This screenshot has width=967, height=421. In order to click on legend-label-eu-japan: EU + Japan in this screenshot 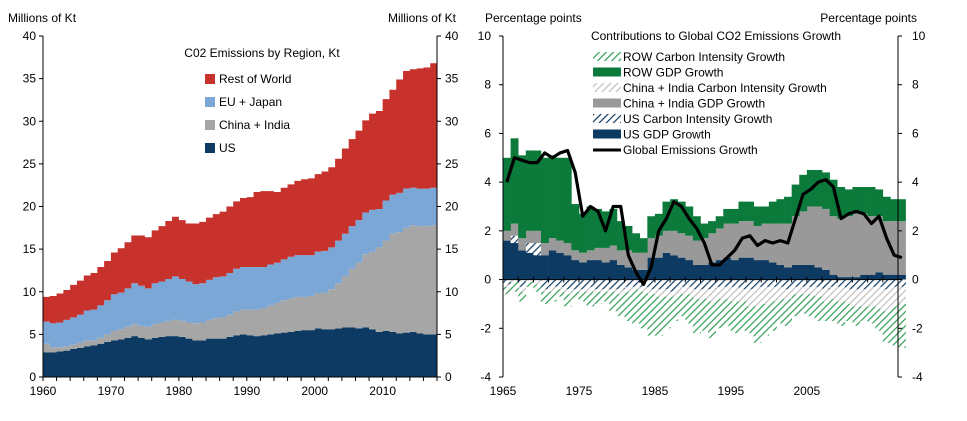, I will do `click(250, 102)`.